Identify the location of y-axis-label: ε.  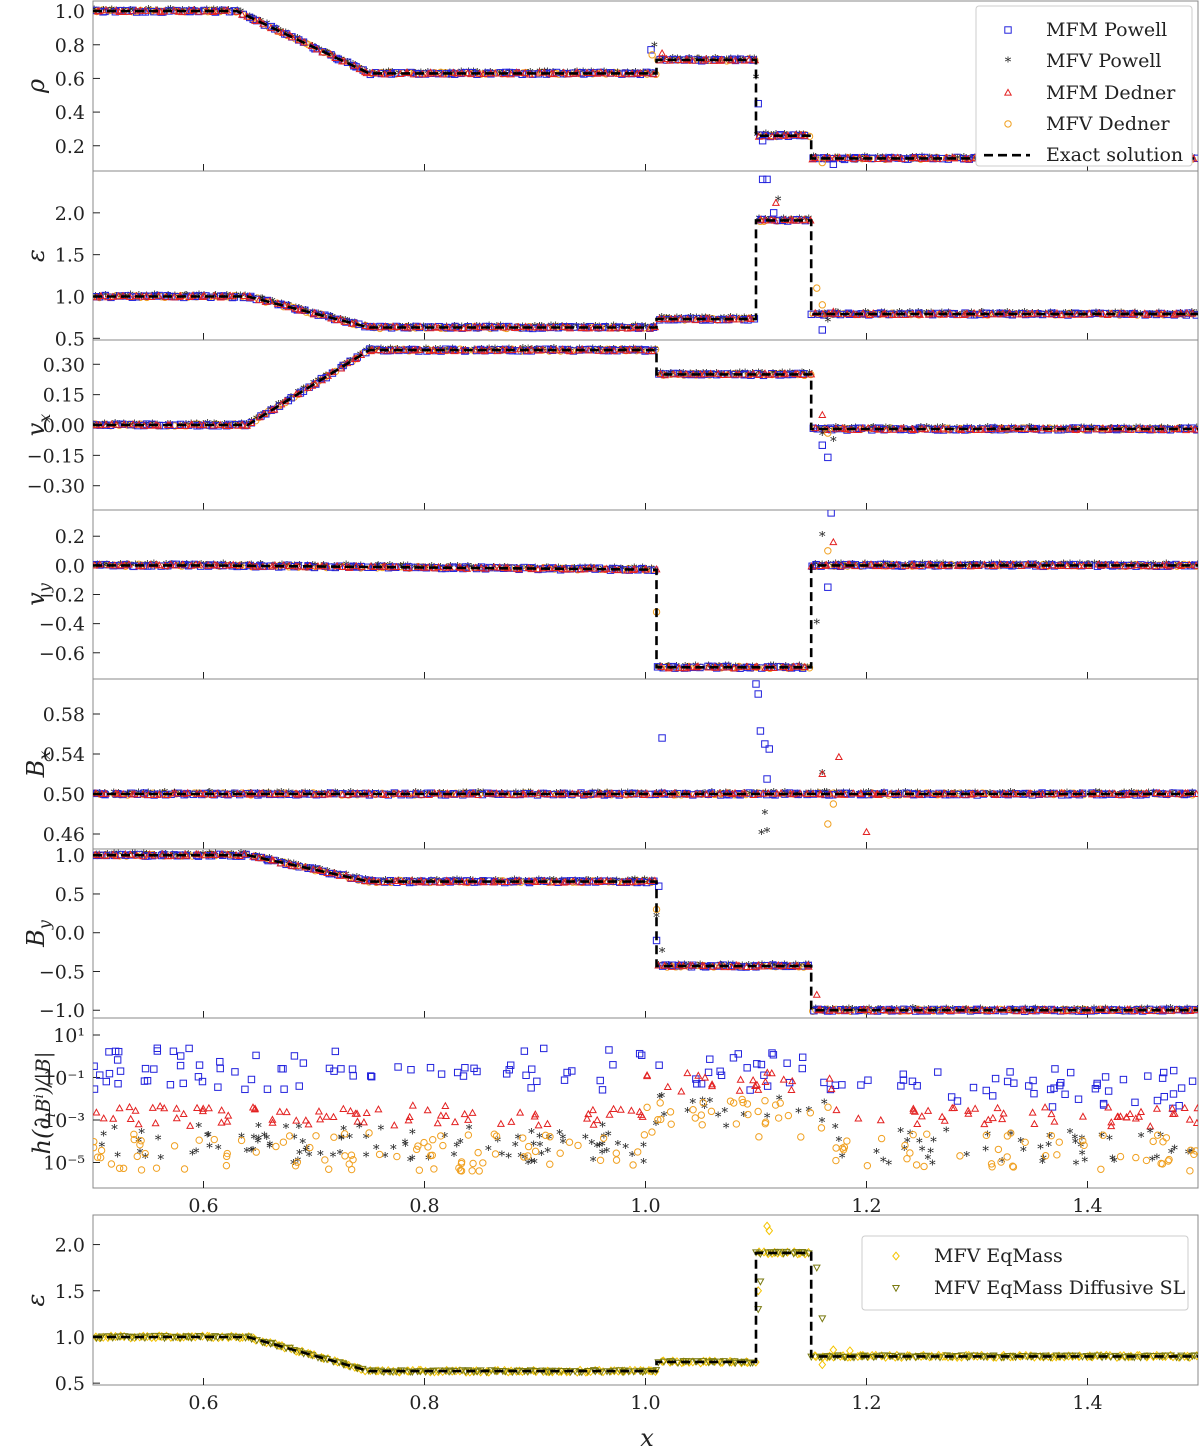
(36, 255).